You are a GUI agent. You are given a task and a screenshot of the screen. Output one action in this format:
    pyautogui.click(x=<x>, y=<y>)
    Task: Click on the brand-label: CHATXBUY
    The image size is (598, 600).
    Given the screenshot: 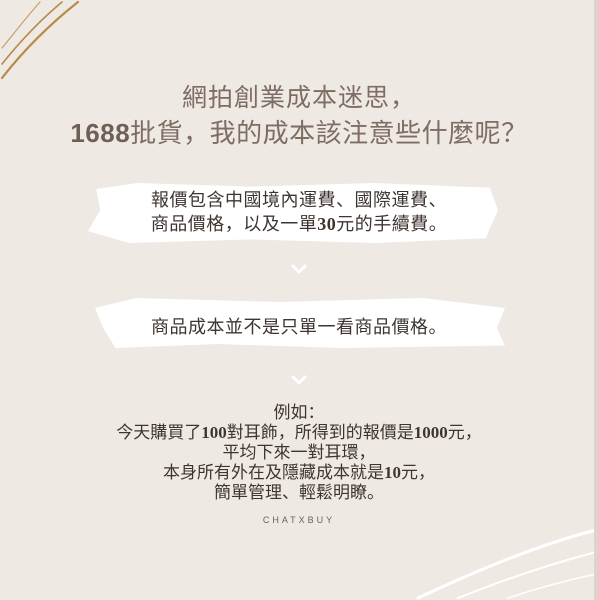 What is the action you would take?
    pyautogui.click(x=299, y=520)
    